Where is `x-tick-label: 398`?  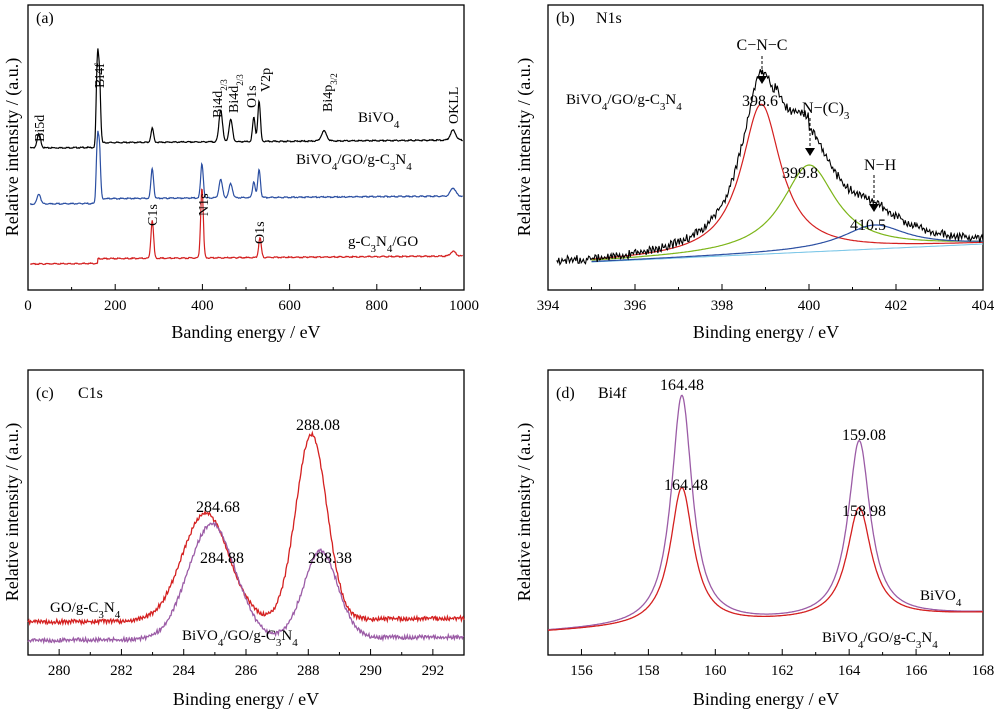 x-tick-label: 398 is located at coordinates (722, 306).